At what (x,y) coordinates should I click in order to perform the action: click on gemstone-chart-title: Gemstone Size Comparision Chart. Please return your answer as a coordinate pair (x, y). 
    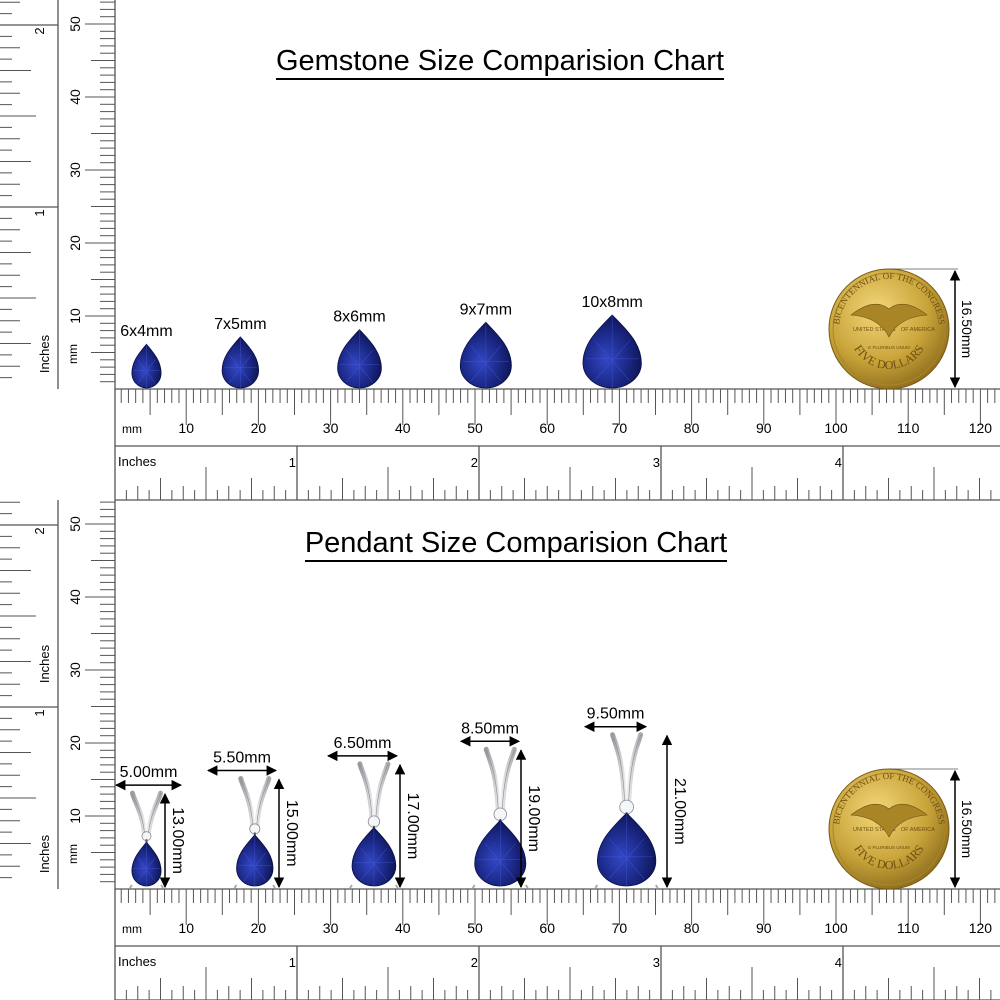
    Looking at the image, I should click on (500, 62).